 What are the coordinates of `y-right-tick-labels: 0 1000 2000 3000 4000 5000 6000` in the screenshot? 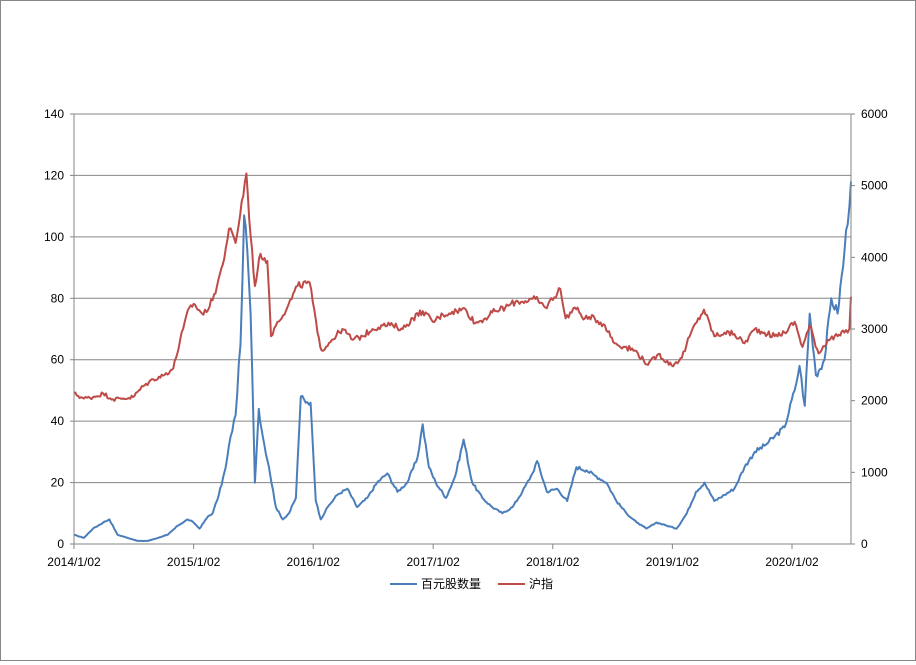 It's located at (874, 329).